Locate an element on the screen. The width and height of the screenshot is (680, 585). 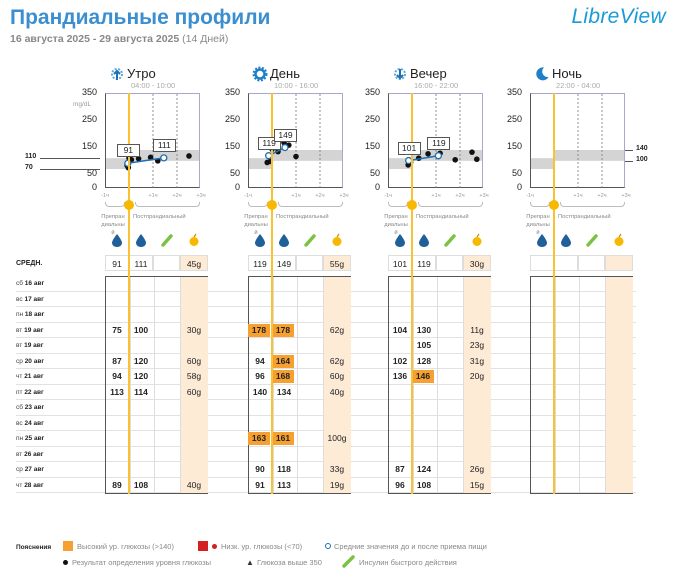
date: 19 авг is located at coordinates (34, 345).